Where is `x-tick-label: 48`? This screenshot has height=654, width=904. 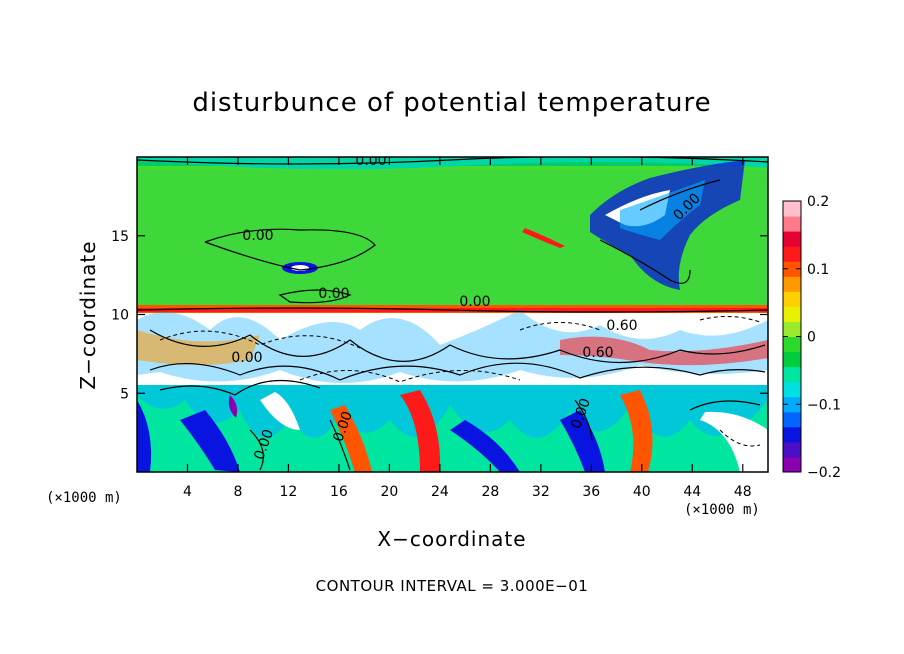 x-tick-label: 48 is located at coordinates (743, 492).